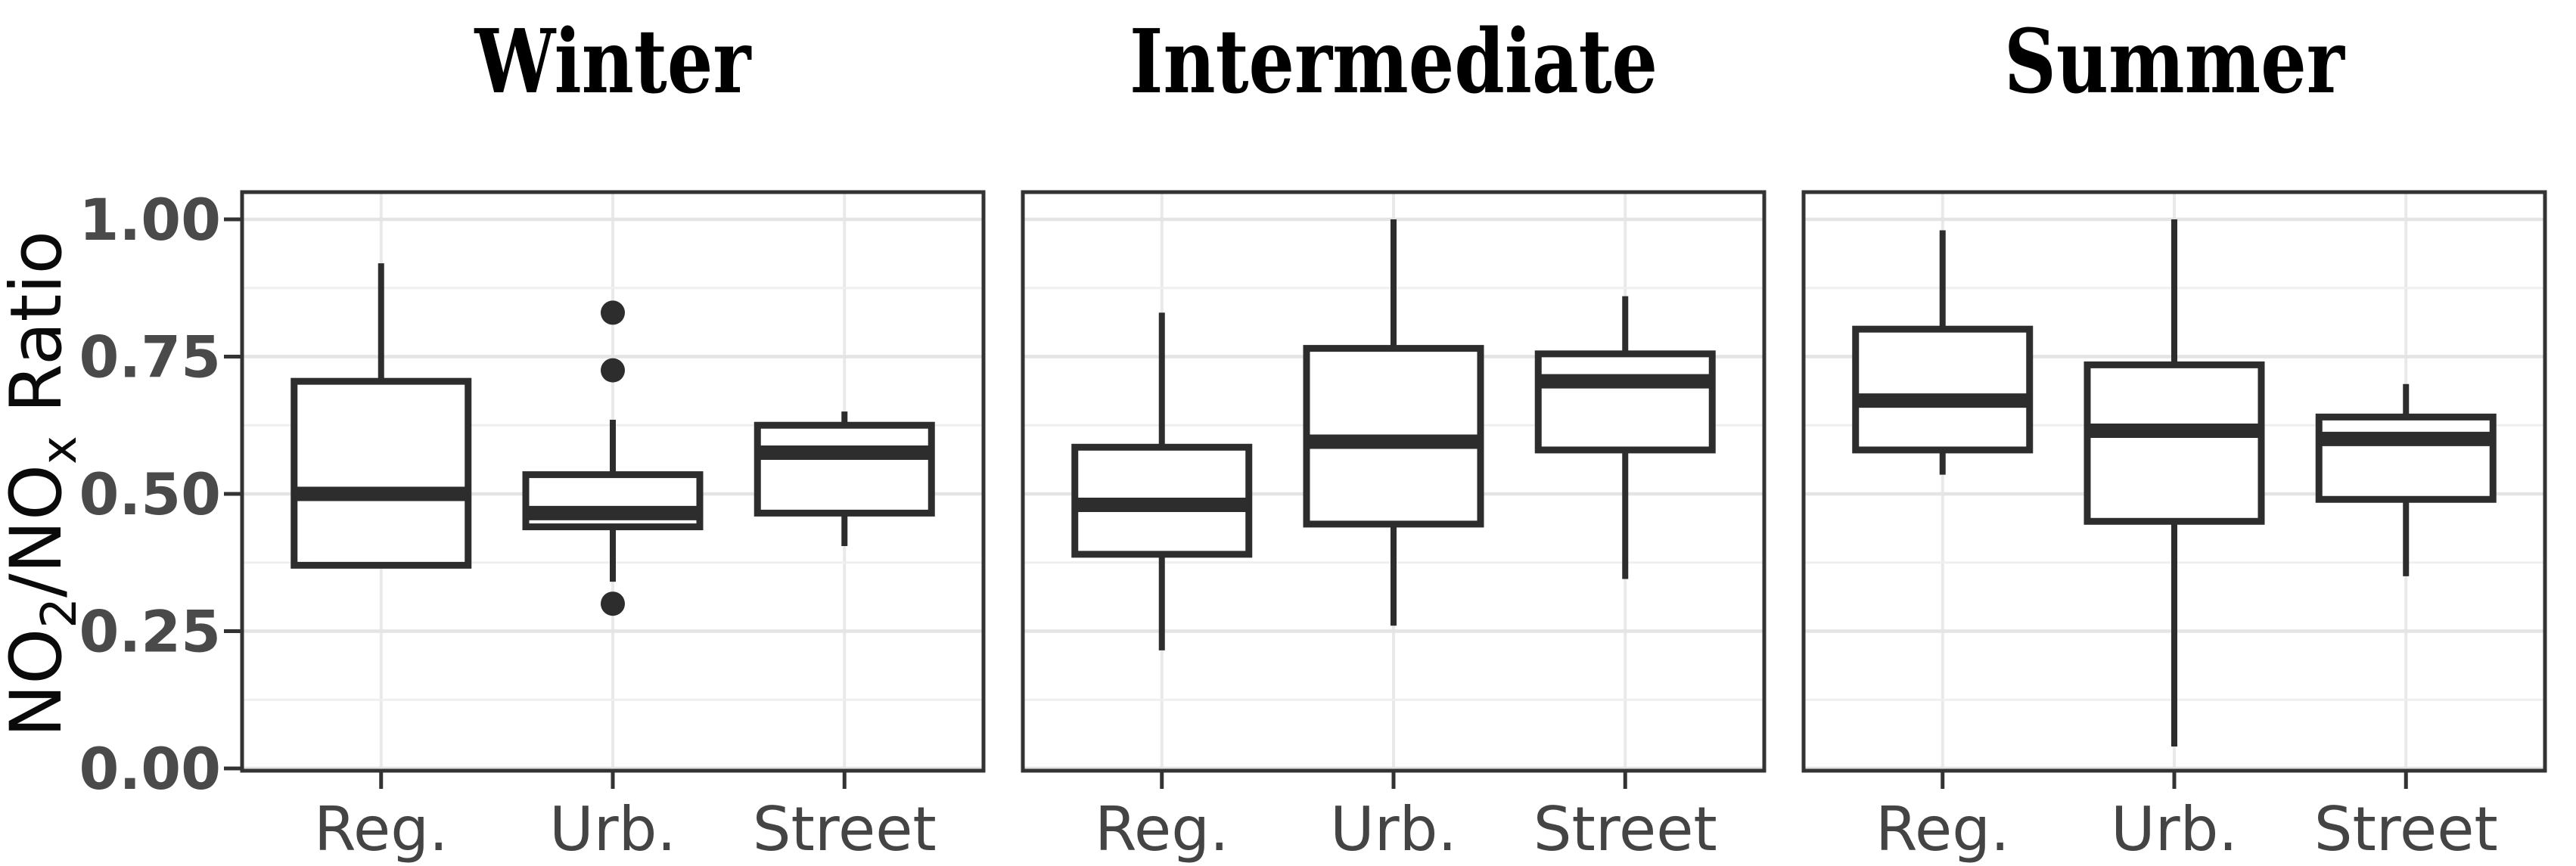  I want to click on y-axis-title-subscript: 2, so click(60, 613).